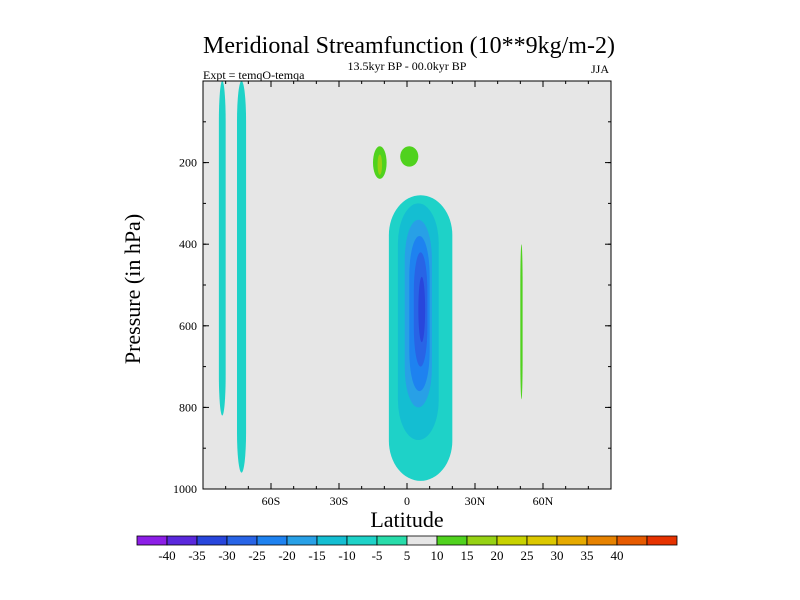 The image size is (800, 600). What do you see at coordinates (256, 555) in the screenshot?
I see `colorbar-label-3: -25` at bounding box center [256, 555].